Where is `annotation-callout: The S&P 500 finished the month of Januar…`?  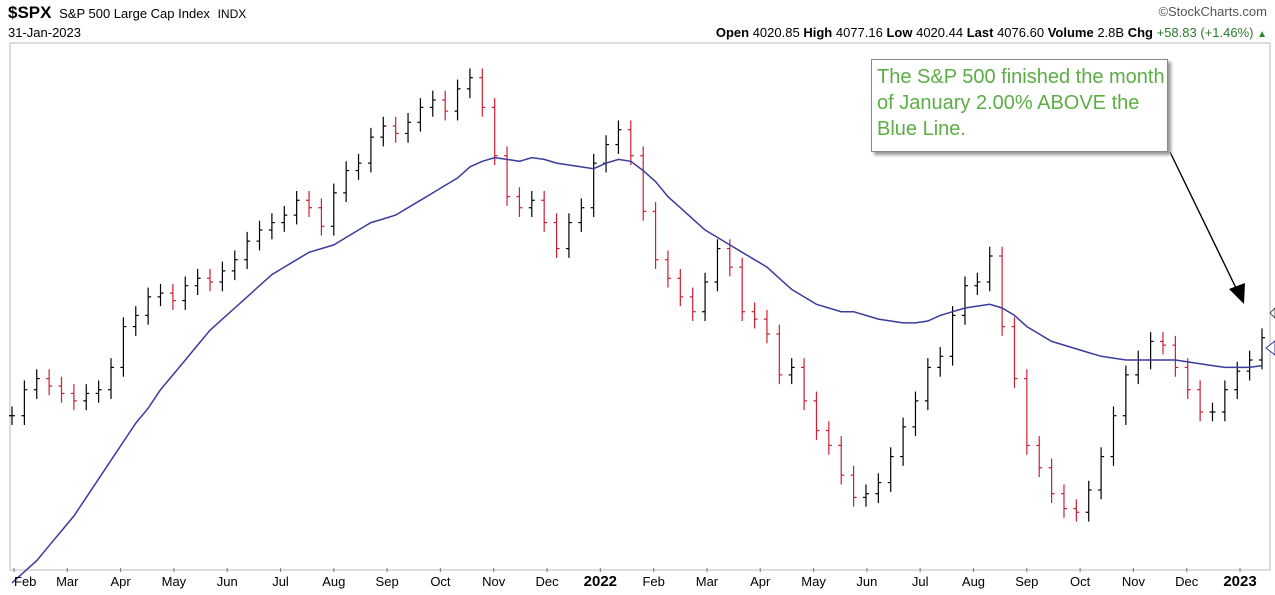
annotation-callout: The S&P 500 finished the month of Januar… is located at coordinates (1019, 105).